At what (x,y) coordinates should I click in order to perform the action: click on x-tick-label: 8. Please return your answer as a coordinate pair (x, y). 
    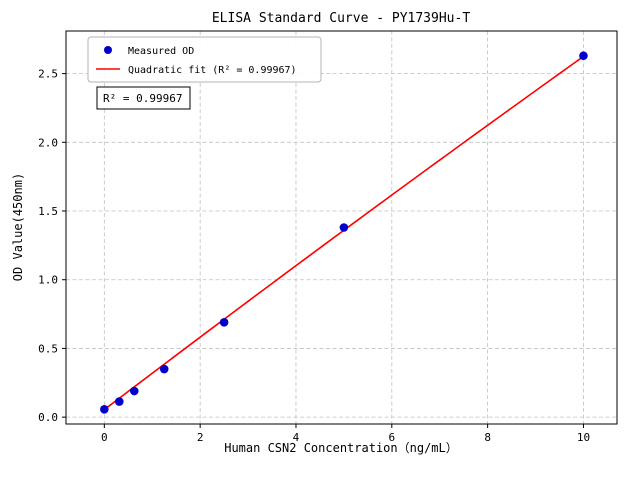
    Looking at the image, I should click on (487, 437).